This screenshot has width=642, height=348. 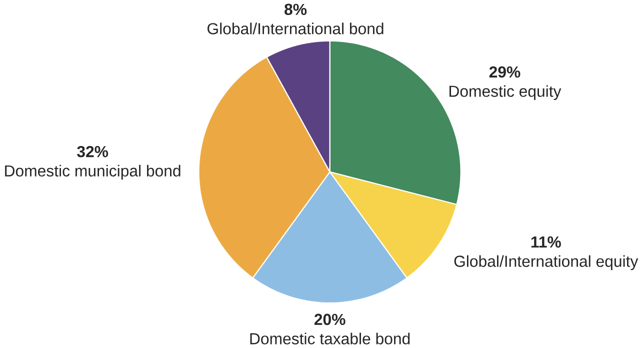 What do you see at coordinates (546, 262) in the screenshot?
I see `slice-label: Global/International equity` at bounding box center [546, 262].